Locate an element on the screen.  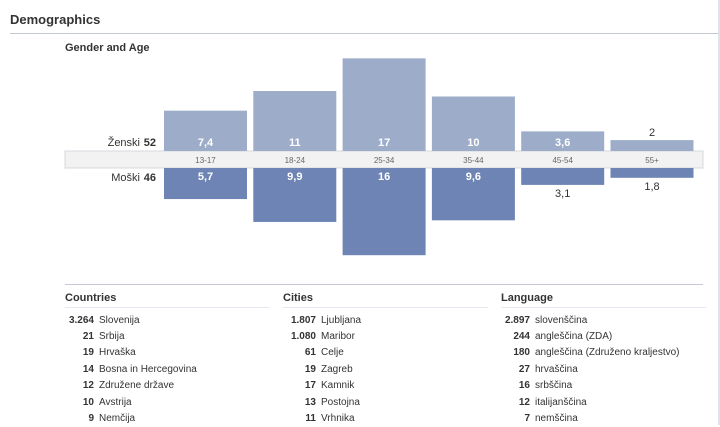
cities-title: Cities is located at coordinates (298, 298).